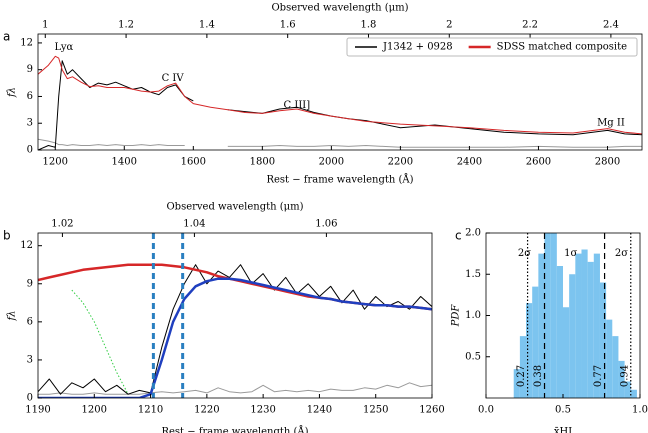  I want to click on x-tick-label: 2200, so click(400, 162).